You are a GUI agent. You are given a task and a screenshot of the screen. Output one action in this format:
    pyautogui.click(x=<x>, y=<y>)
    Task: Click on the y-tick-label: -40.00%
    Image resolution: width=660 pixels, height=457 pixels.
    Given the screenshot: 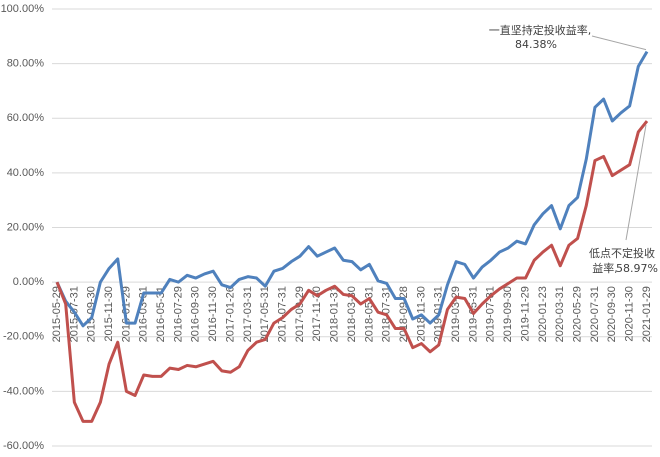 What is the action you would take?
    pyautogui.click(x=23, y=391)
    